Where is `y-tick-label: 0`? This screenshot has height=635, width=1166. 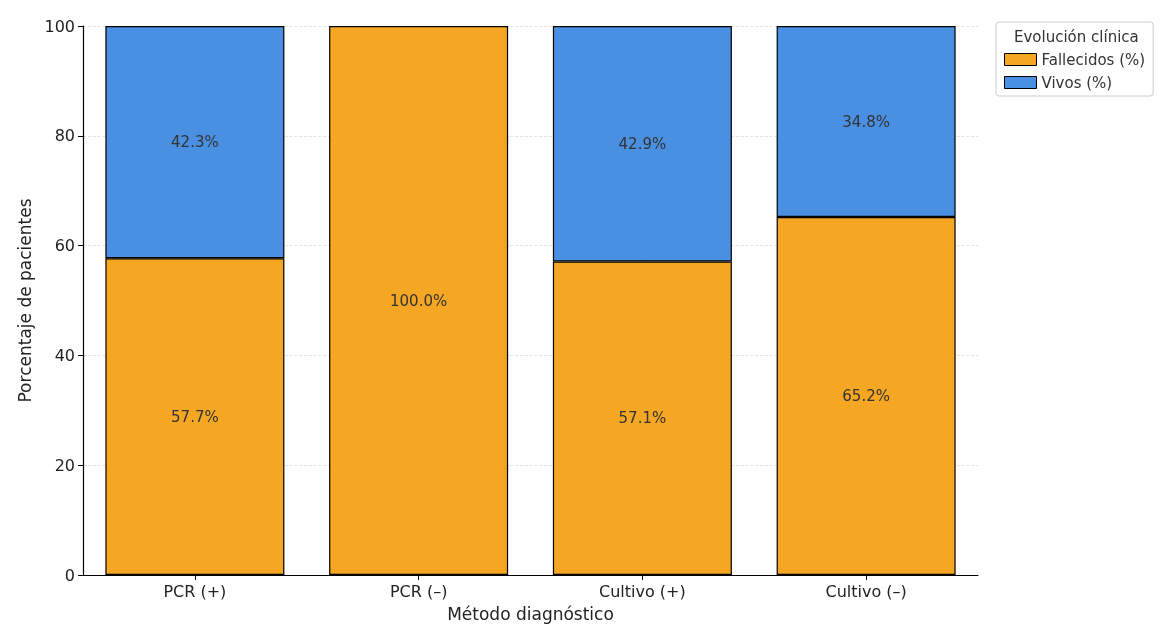
y-tick-label: 0 is located at coordinates (69, 575).